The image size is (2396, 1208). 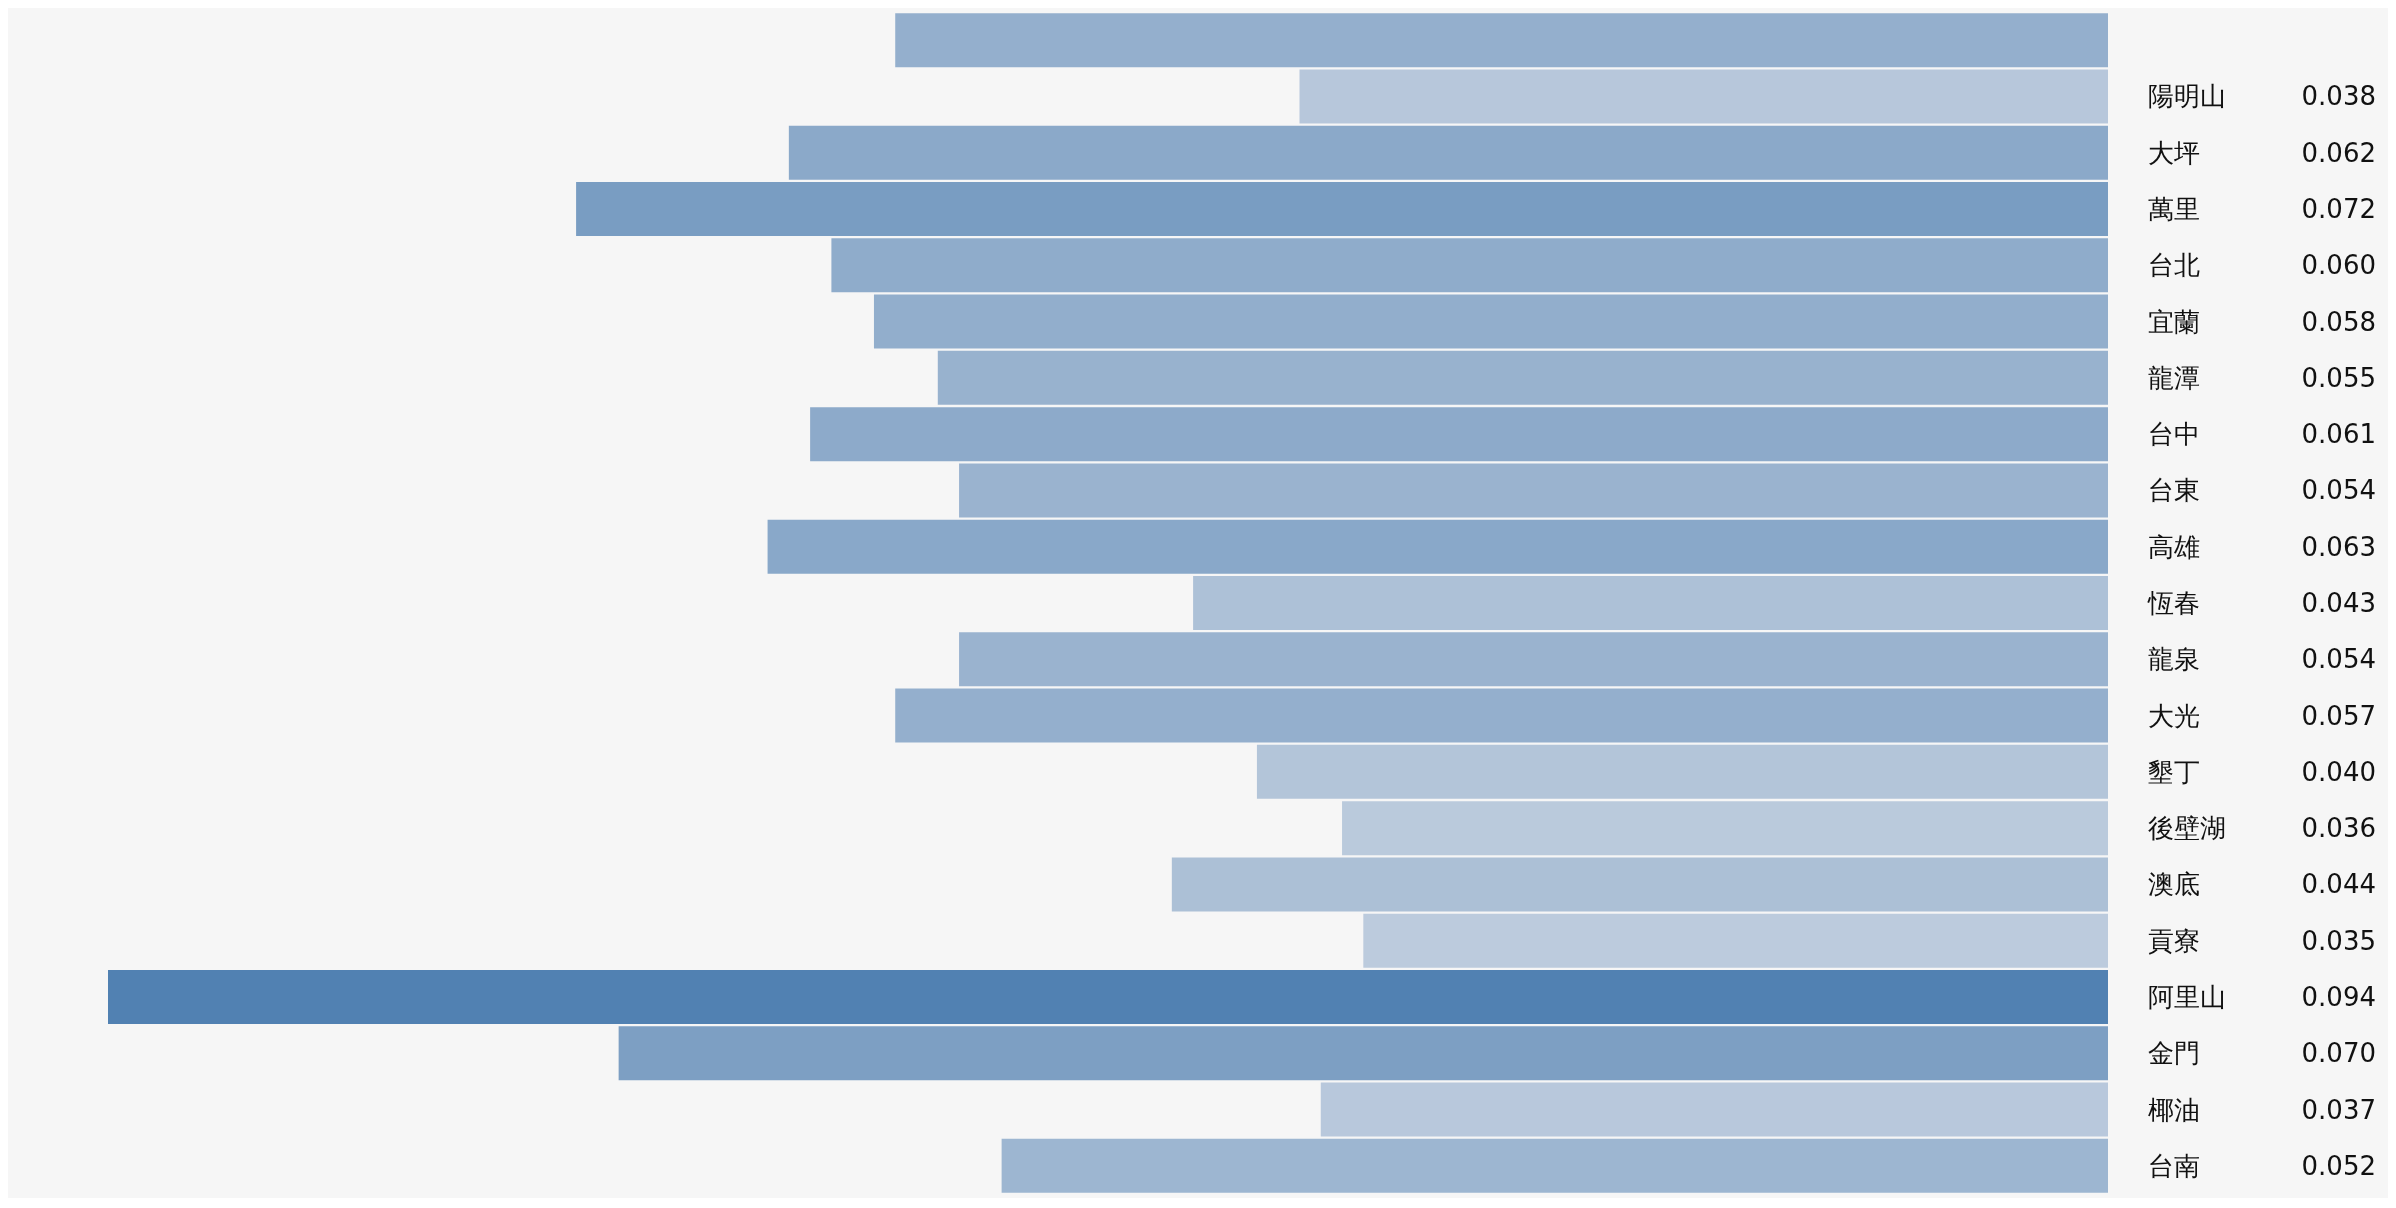 I want to click on y-tick-label: 高雄, so click(x=2174, y=546).